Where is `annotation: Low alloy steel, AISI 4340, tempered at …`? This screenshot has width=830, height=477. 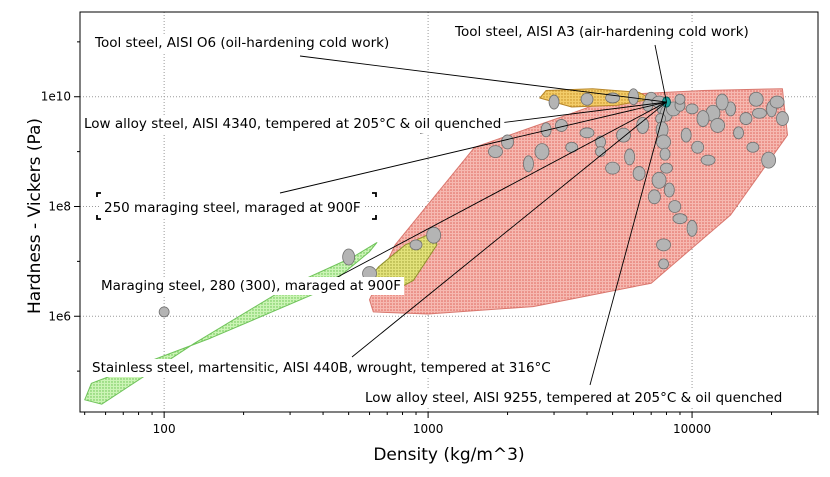 annotation: Low alloy steel, AISI 4340, tempered at … is located at coordinates (293, 124).